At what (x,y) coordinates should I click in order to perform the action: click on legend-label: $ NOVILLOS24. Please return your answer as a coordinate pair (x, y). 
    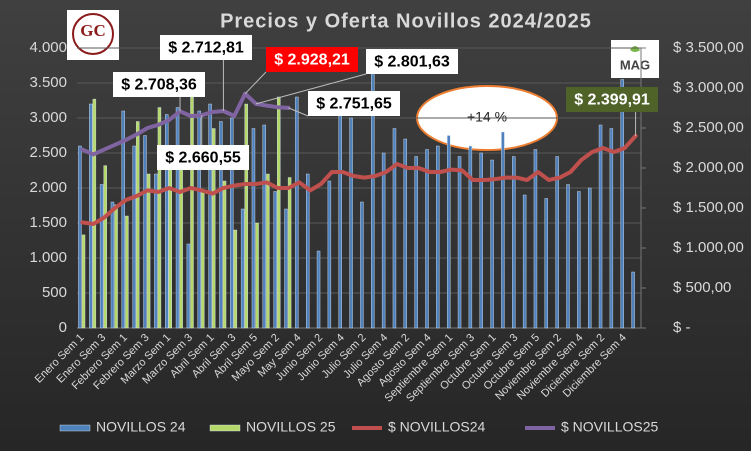
    Looking at the image, I should click on (436, 427).